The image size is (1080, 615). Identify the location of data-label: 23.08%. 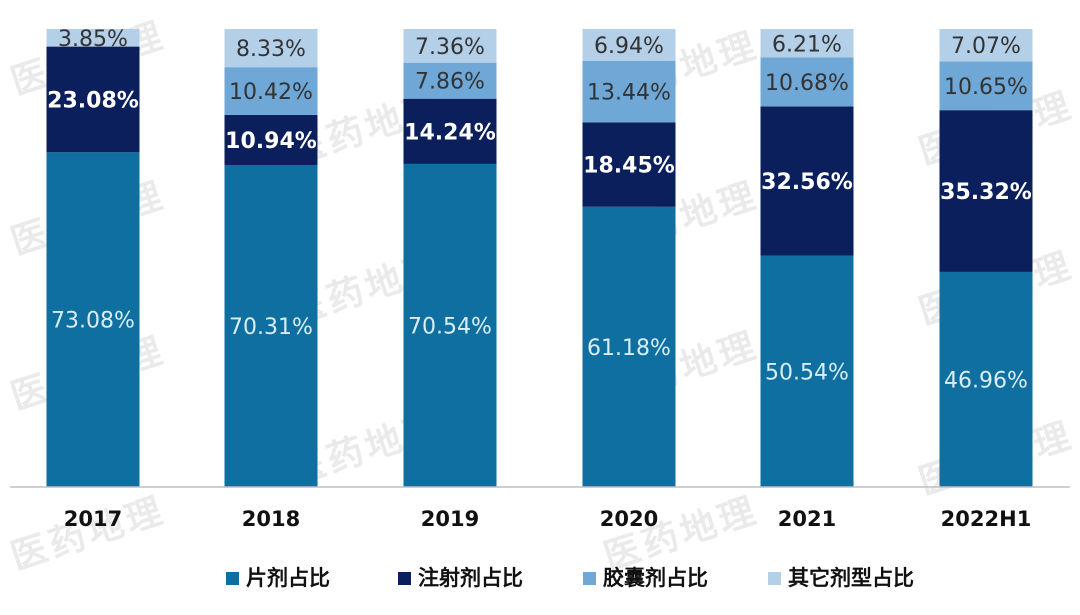
(93, 100).